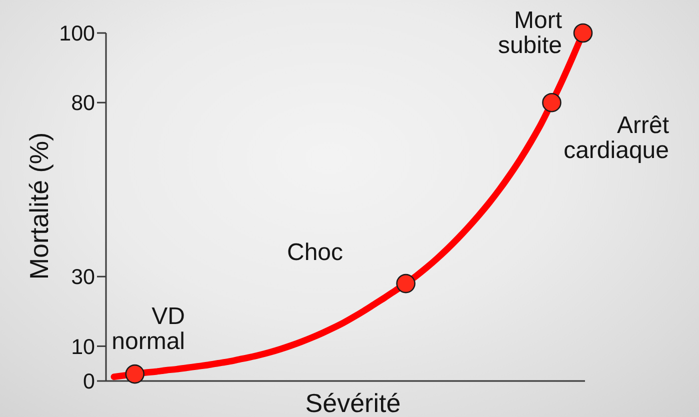 Image resolution: width=699 pixels, height=417 pixels. I want to click on annotation: Choc, so click(315, 252).